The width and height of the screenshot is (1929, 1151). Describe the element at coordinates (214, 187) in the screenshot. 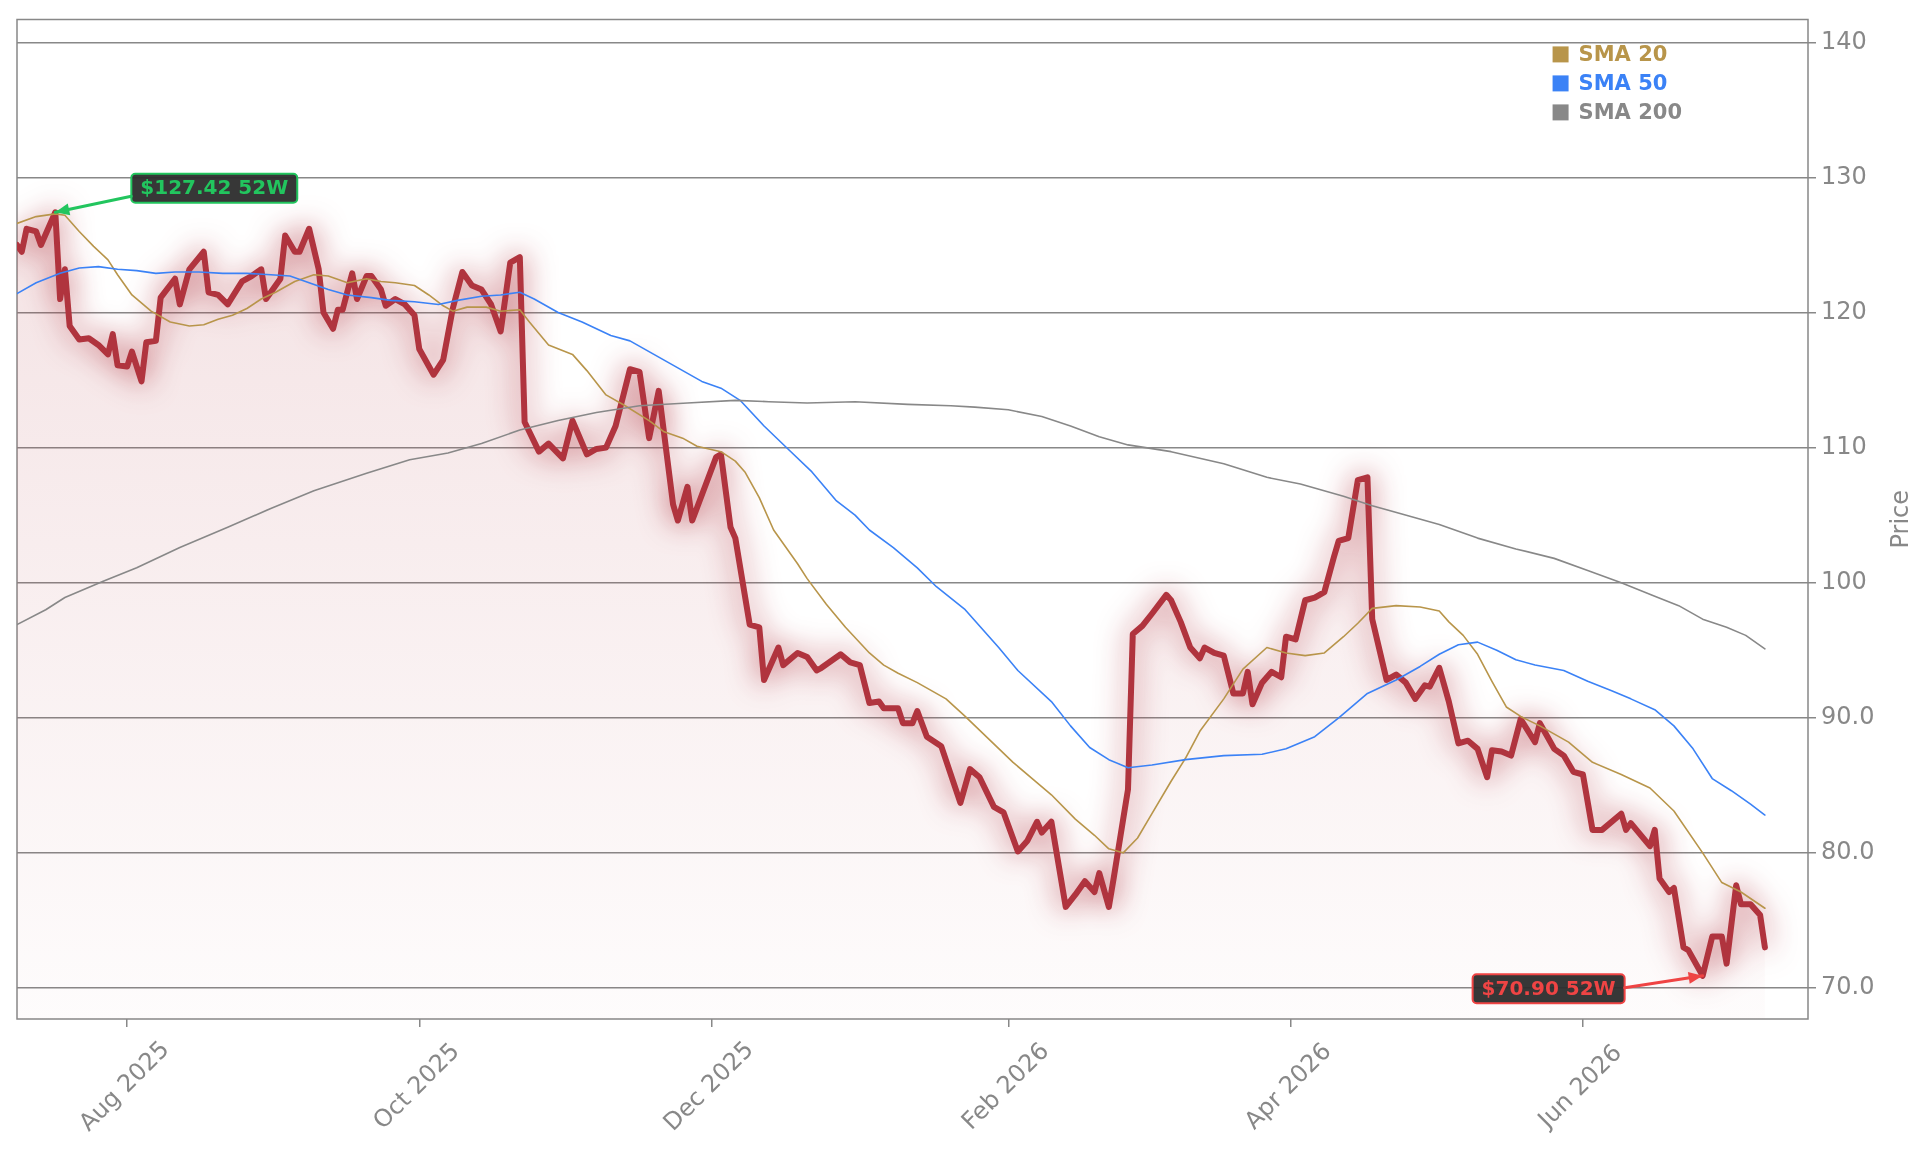

I see `annotation: $127.42 52W` at that location.